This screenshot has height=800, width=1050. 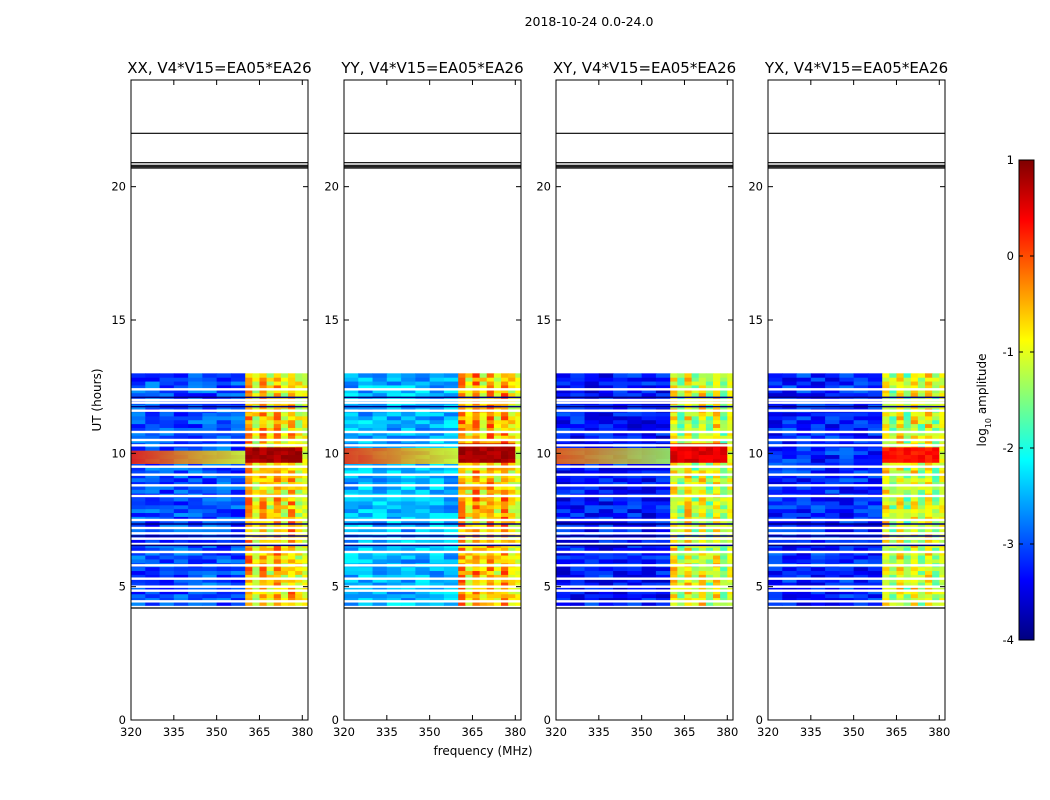 What do you see at coordinates (856, 68) in the screenshot?
I see `panel-title: YX, V4*V15=EA05*EA26` at bounding box center [856, 68].